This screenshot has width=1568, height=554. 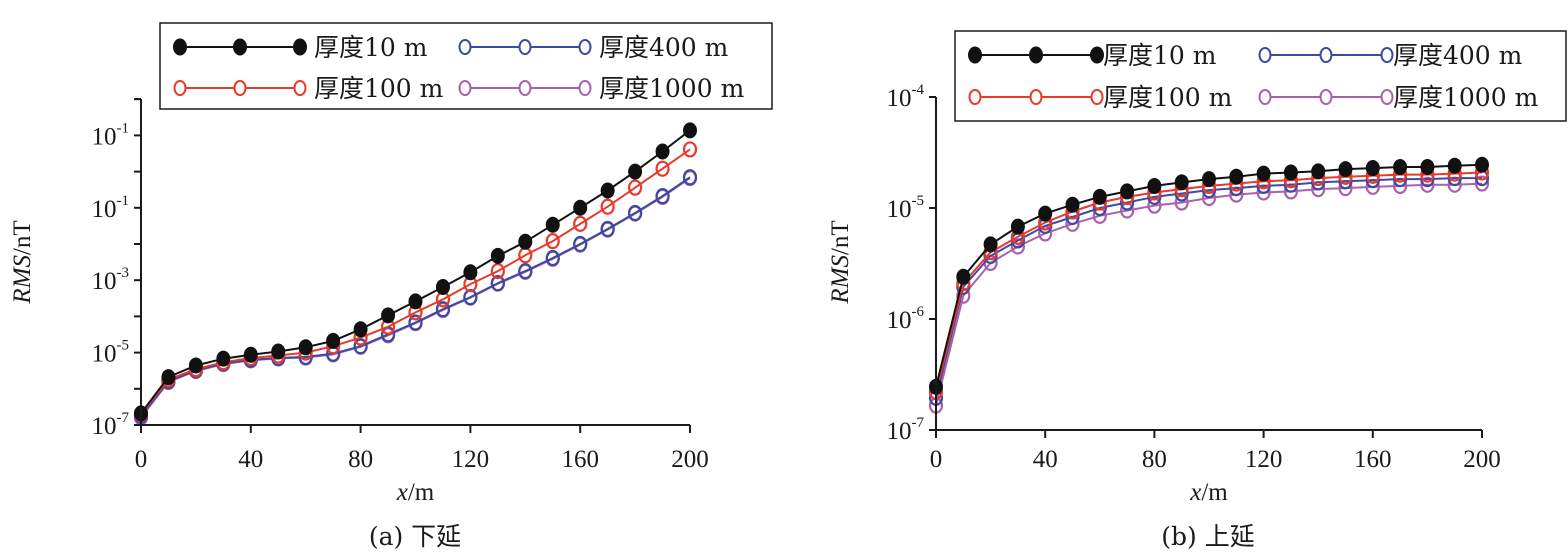 What do you see at coordinates (918, 201) in the screenshot?
I see `y-tick-exponent: -5` at bounding box center [918, 201].